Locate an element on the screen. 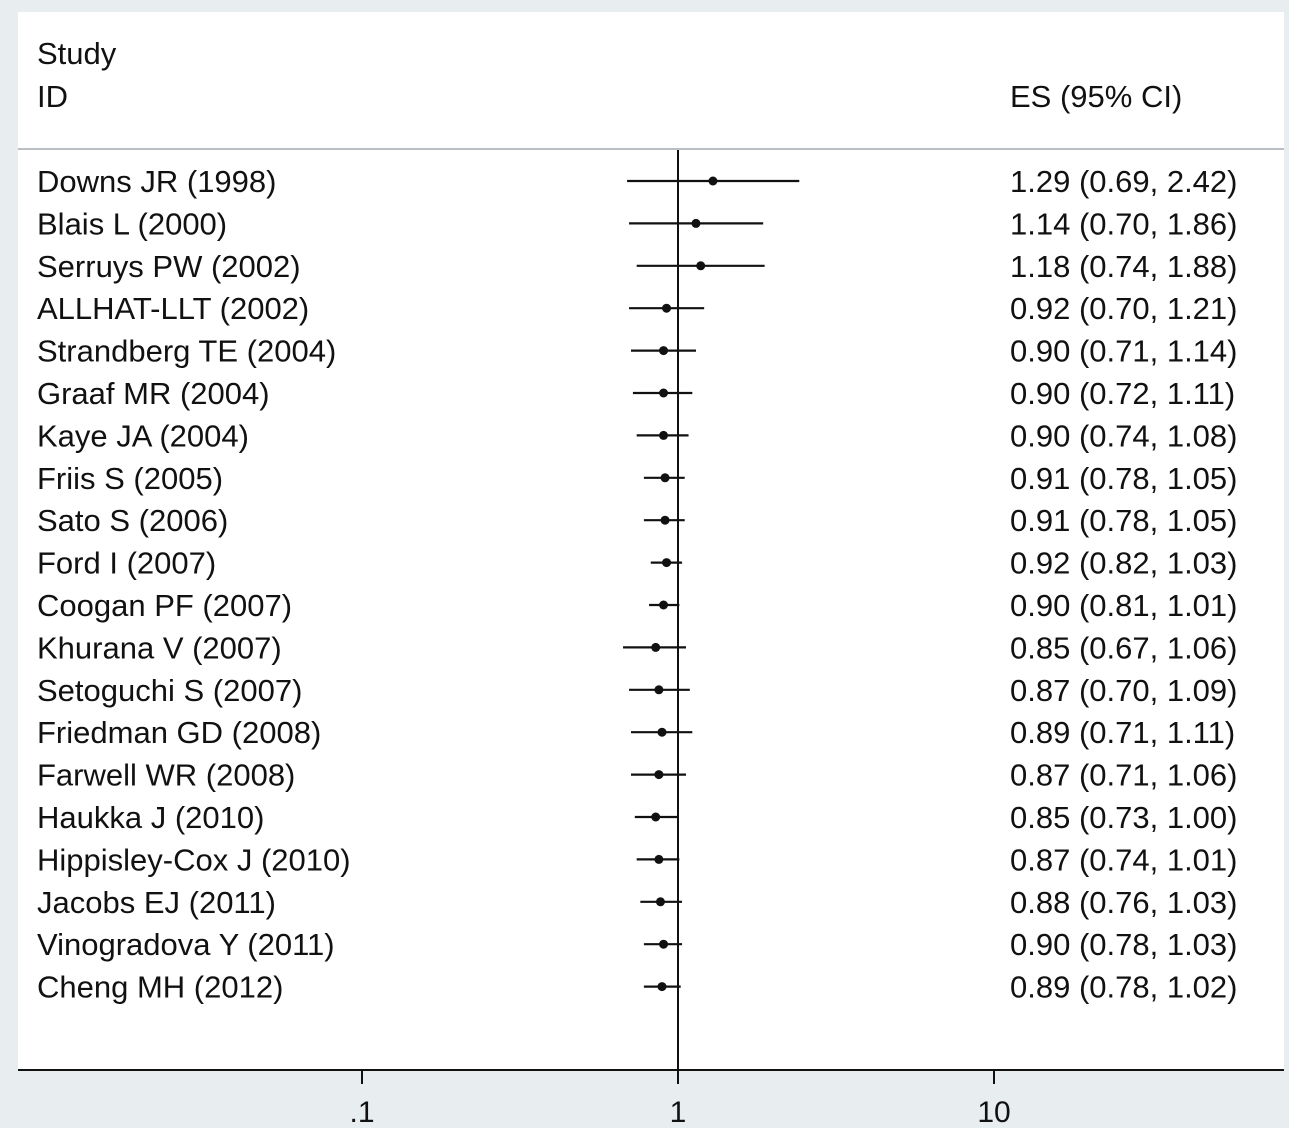 The image size is (1289, 1128). study-id-label: Khurana V (2007) is located at coordinates (159, 647).